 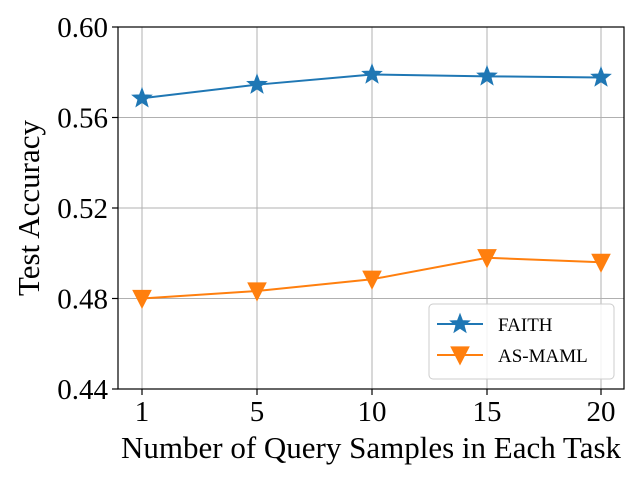 What do you see at coordinates (82, 28) in the screenshot?
I see `y-tick-label: 0.60` at bounding box center [82, 28].